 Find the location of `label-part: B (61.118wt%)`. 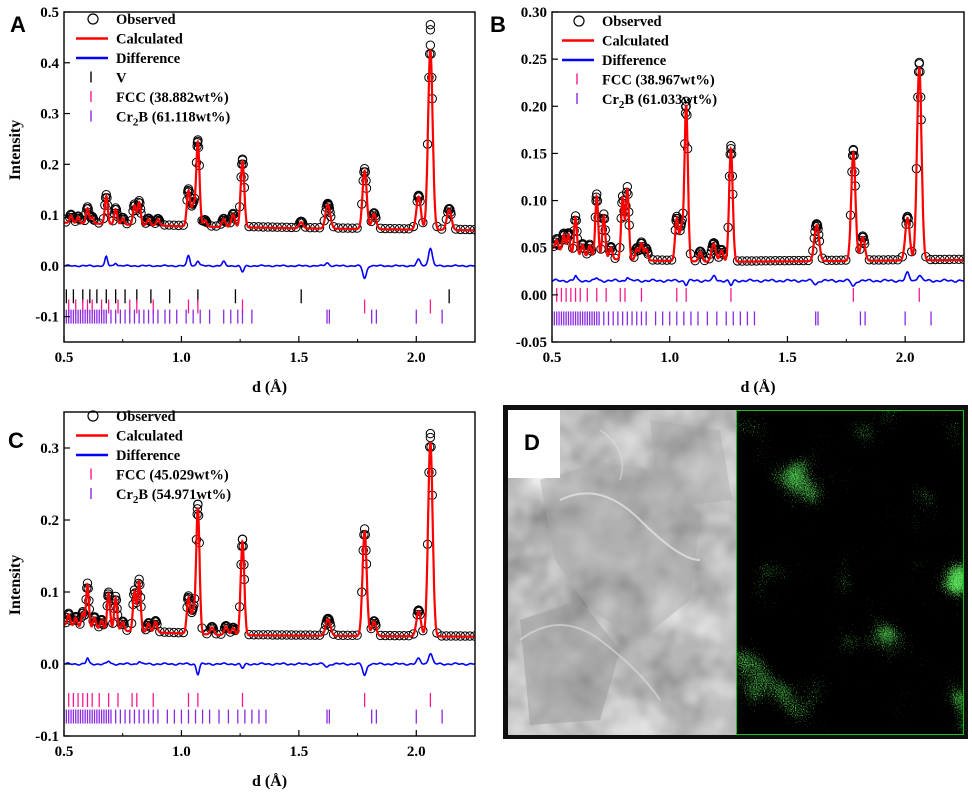

label-part: B (61.118wt%) is located at coordinates (184, 118).